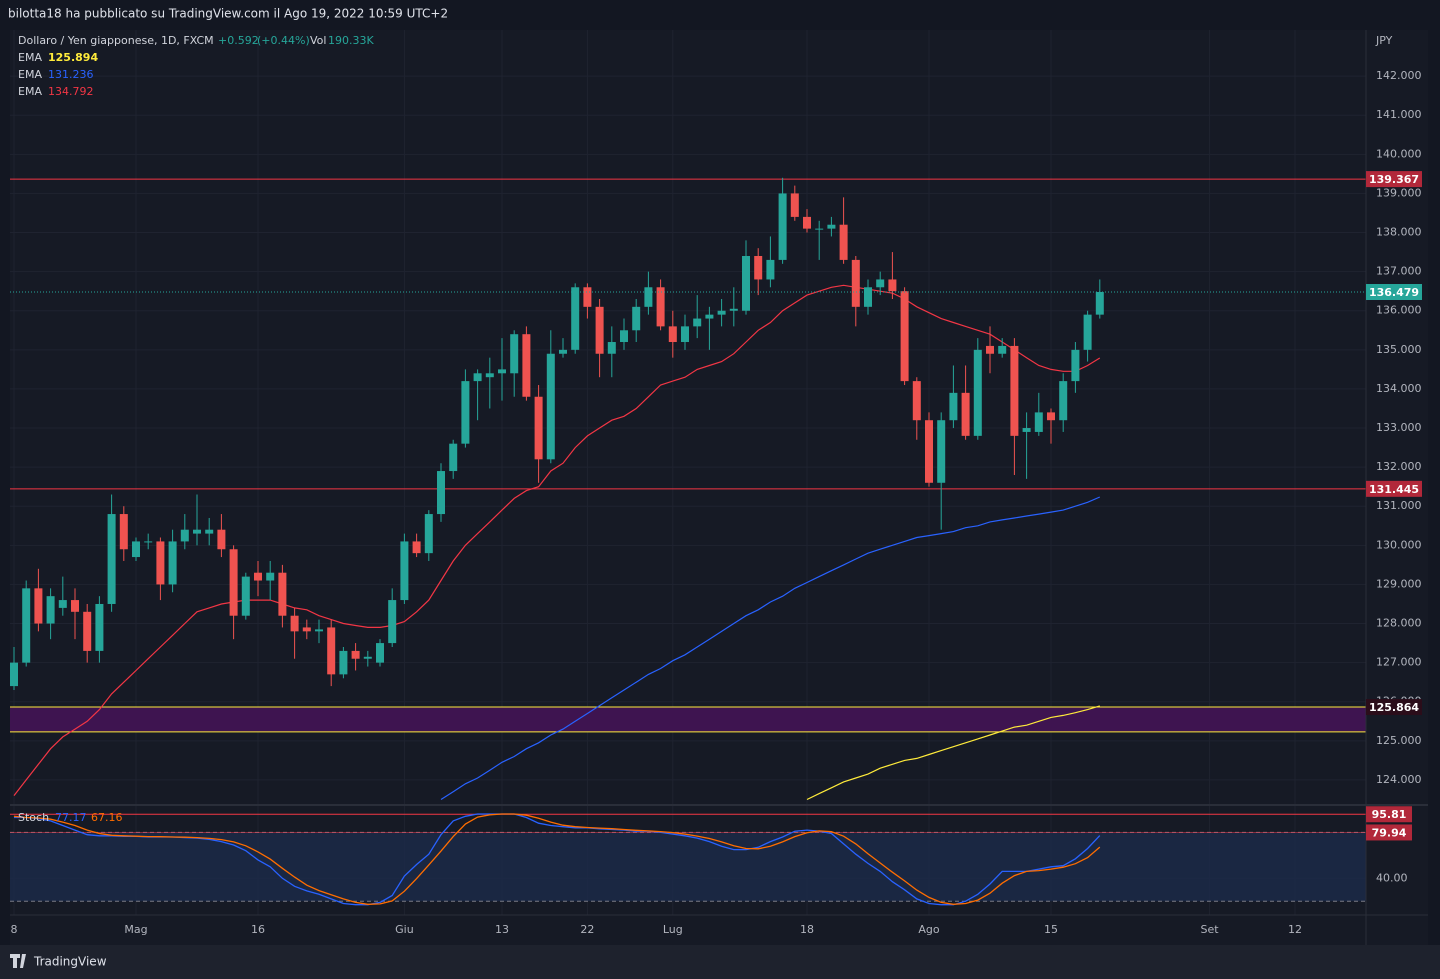 The height and width of the screenshot is (979, 1440). Describe the element at coordinates (18, 961) in the screenshot. I see `logo` at that location.